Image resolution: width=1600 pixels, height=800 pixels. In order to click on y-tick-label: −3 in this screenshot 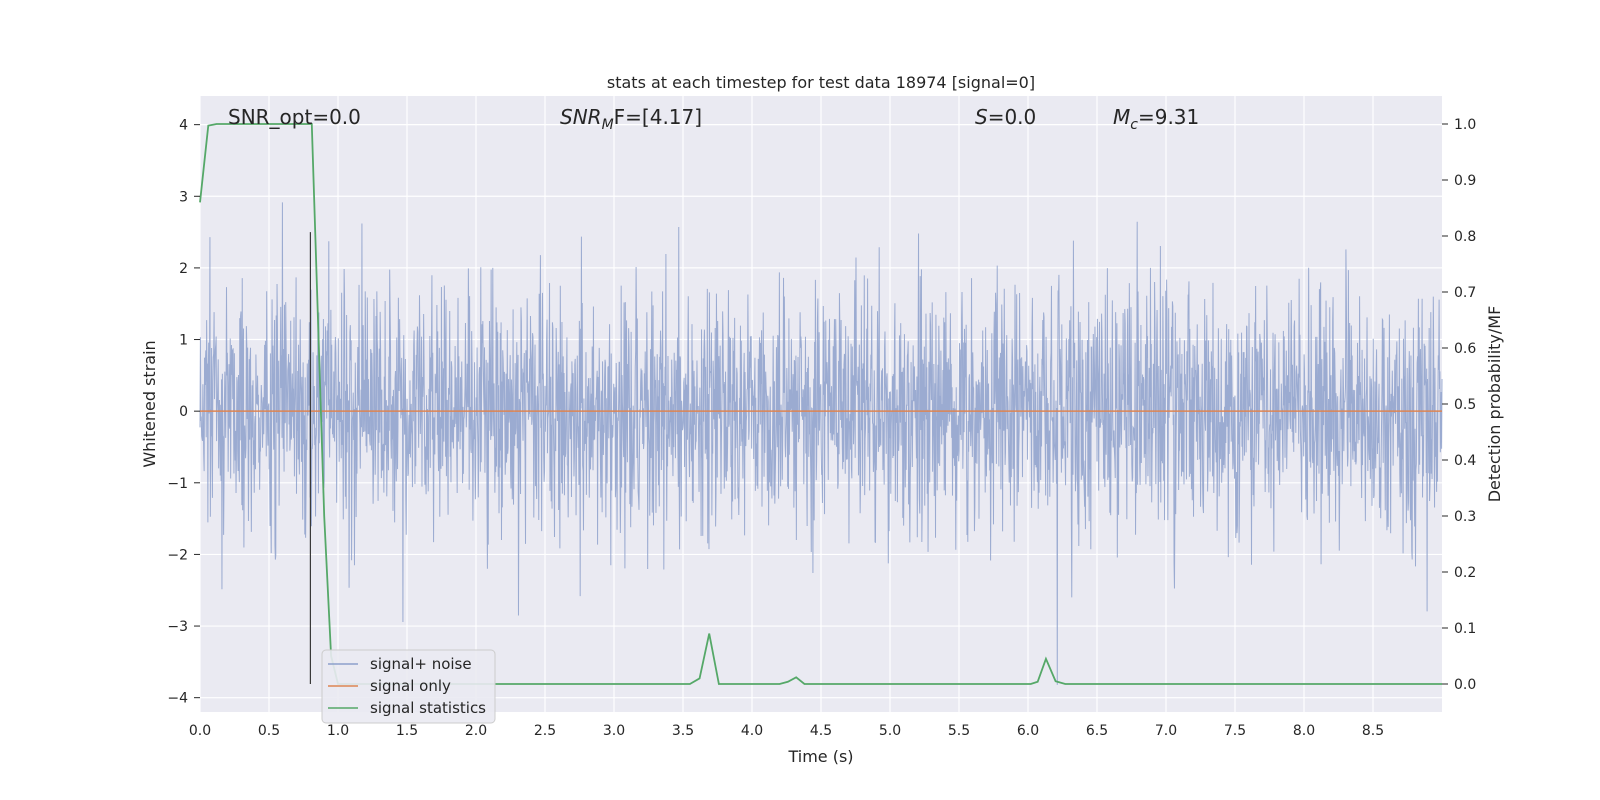, I will do `click(177, 627)`.